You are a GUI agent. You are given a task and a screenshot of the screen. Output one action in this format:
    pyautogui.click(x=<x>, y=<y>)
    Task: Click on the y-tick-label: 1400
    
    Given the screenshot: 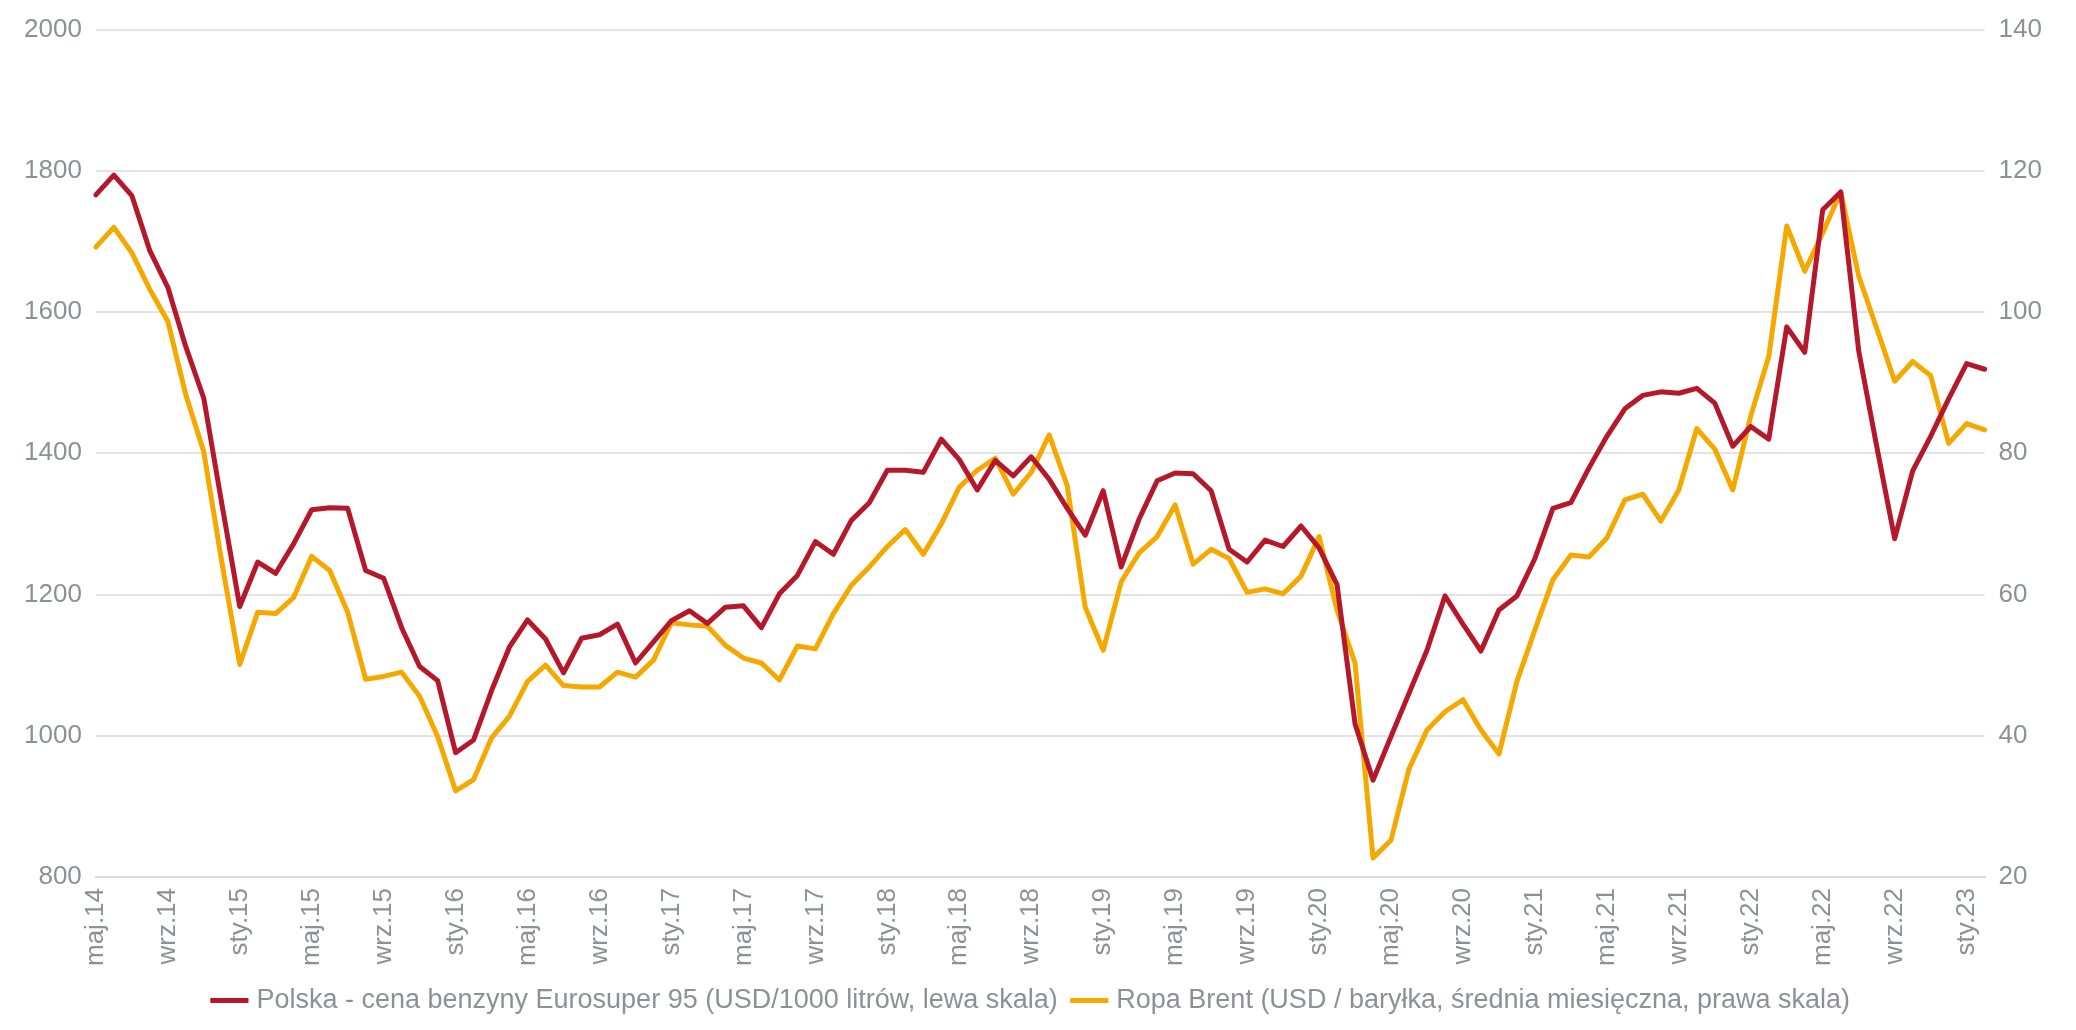 What is the action you would take?
    pyautogui.click(x=53, y=451)
    